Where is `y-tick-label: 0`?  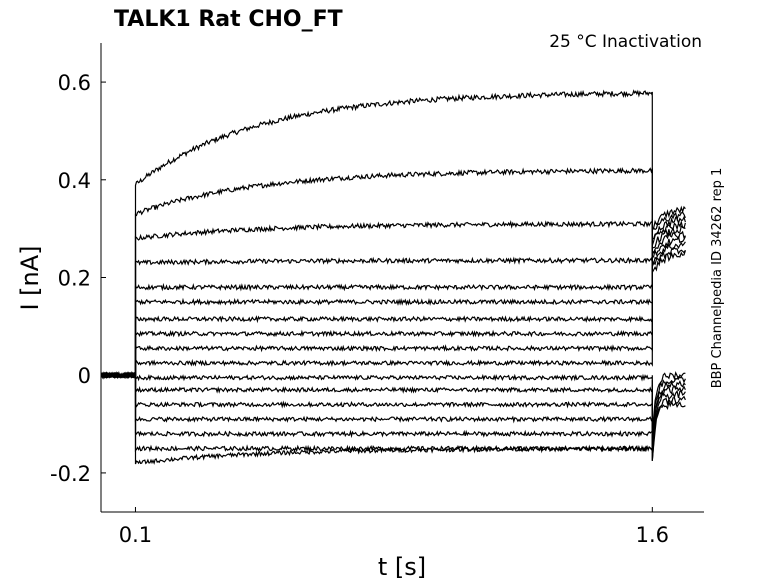 y-tick-label: 0 is located at coordinates (84, 376).